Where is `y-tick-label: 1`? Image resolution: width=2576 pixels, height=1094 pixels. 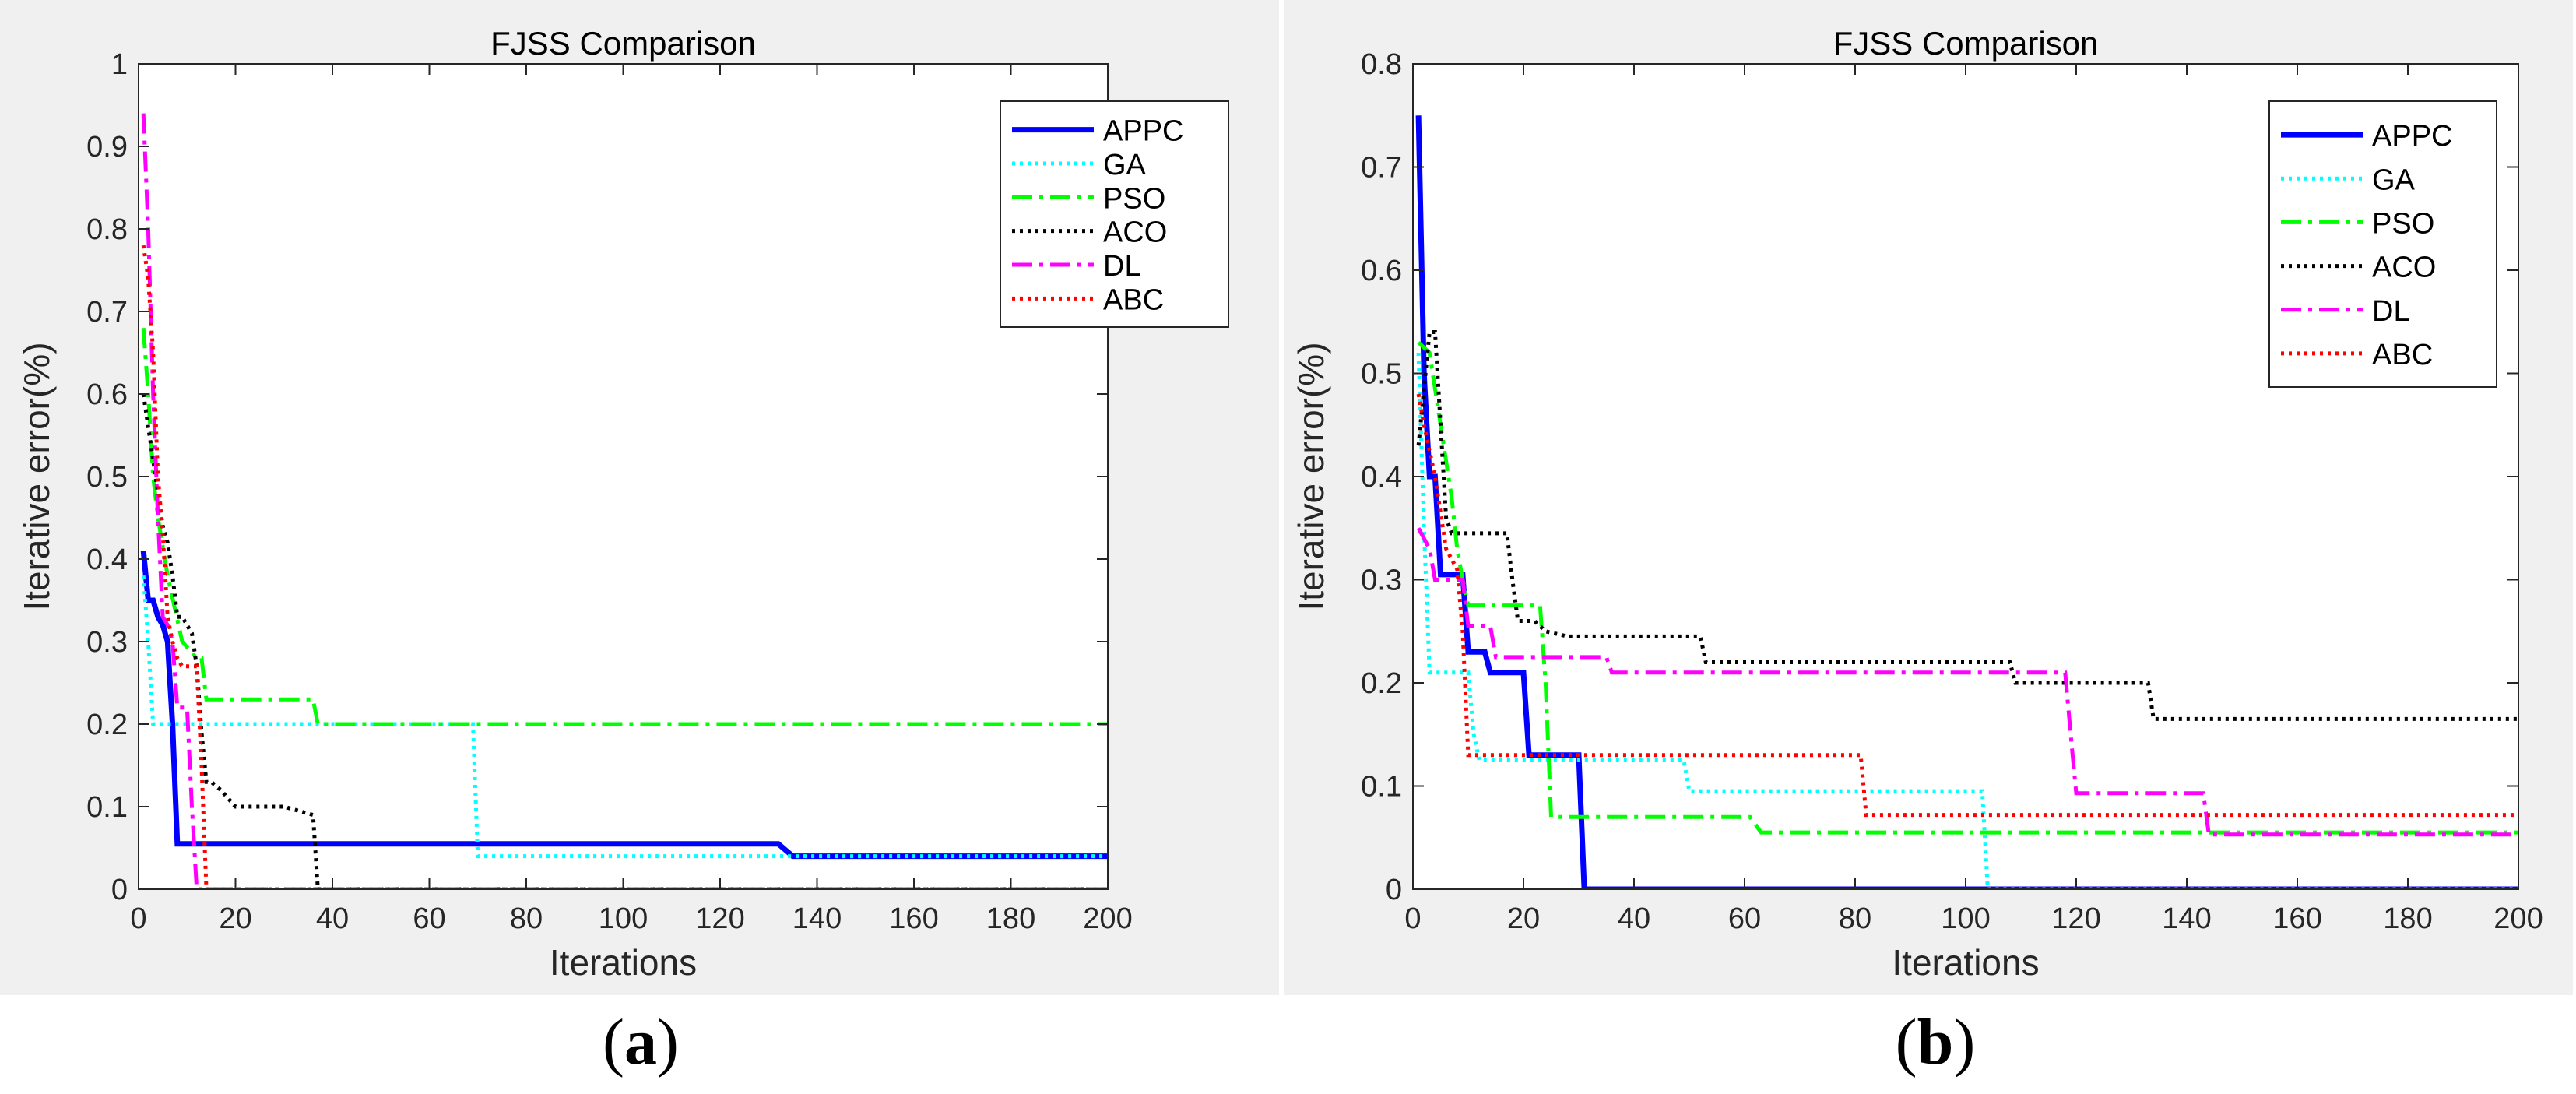
y-tick-label: 1 is located at coordinates (119, 64).